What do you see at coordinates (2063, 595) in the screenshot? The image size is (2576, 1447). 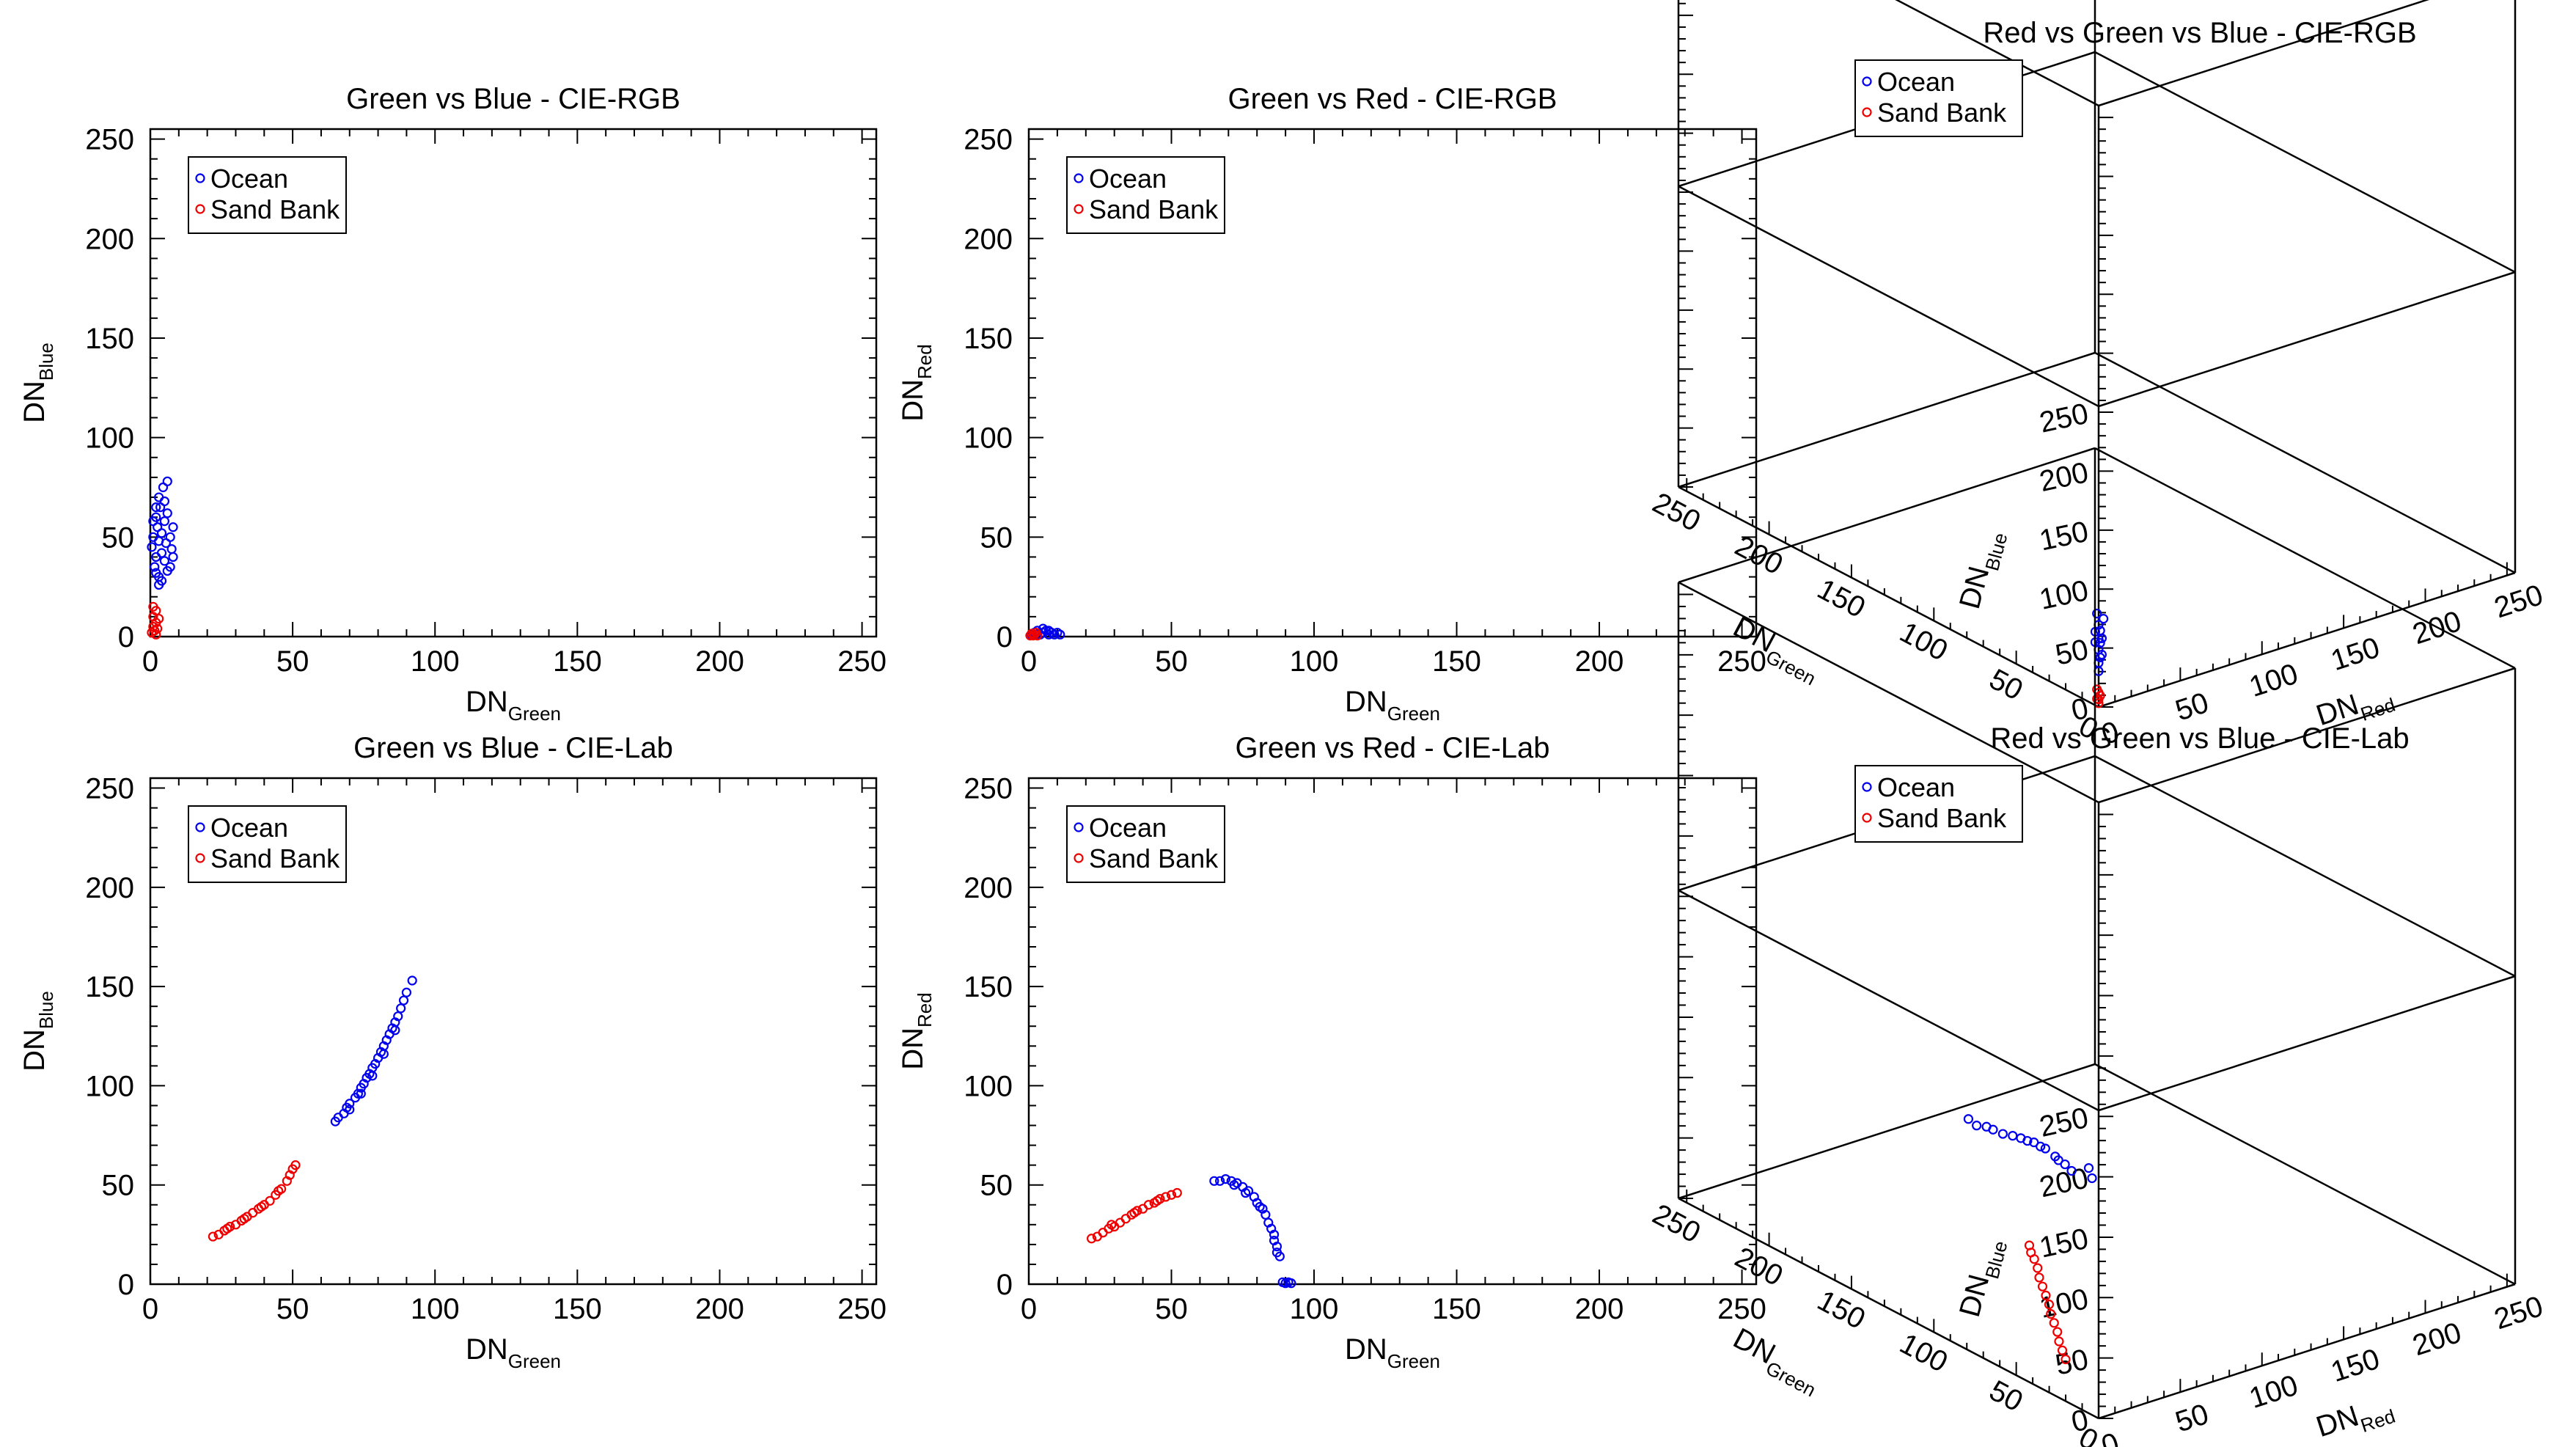 I see `z-tick-label: 100` at bounding box center [2063, 595].